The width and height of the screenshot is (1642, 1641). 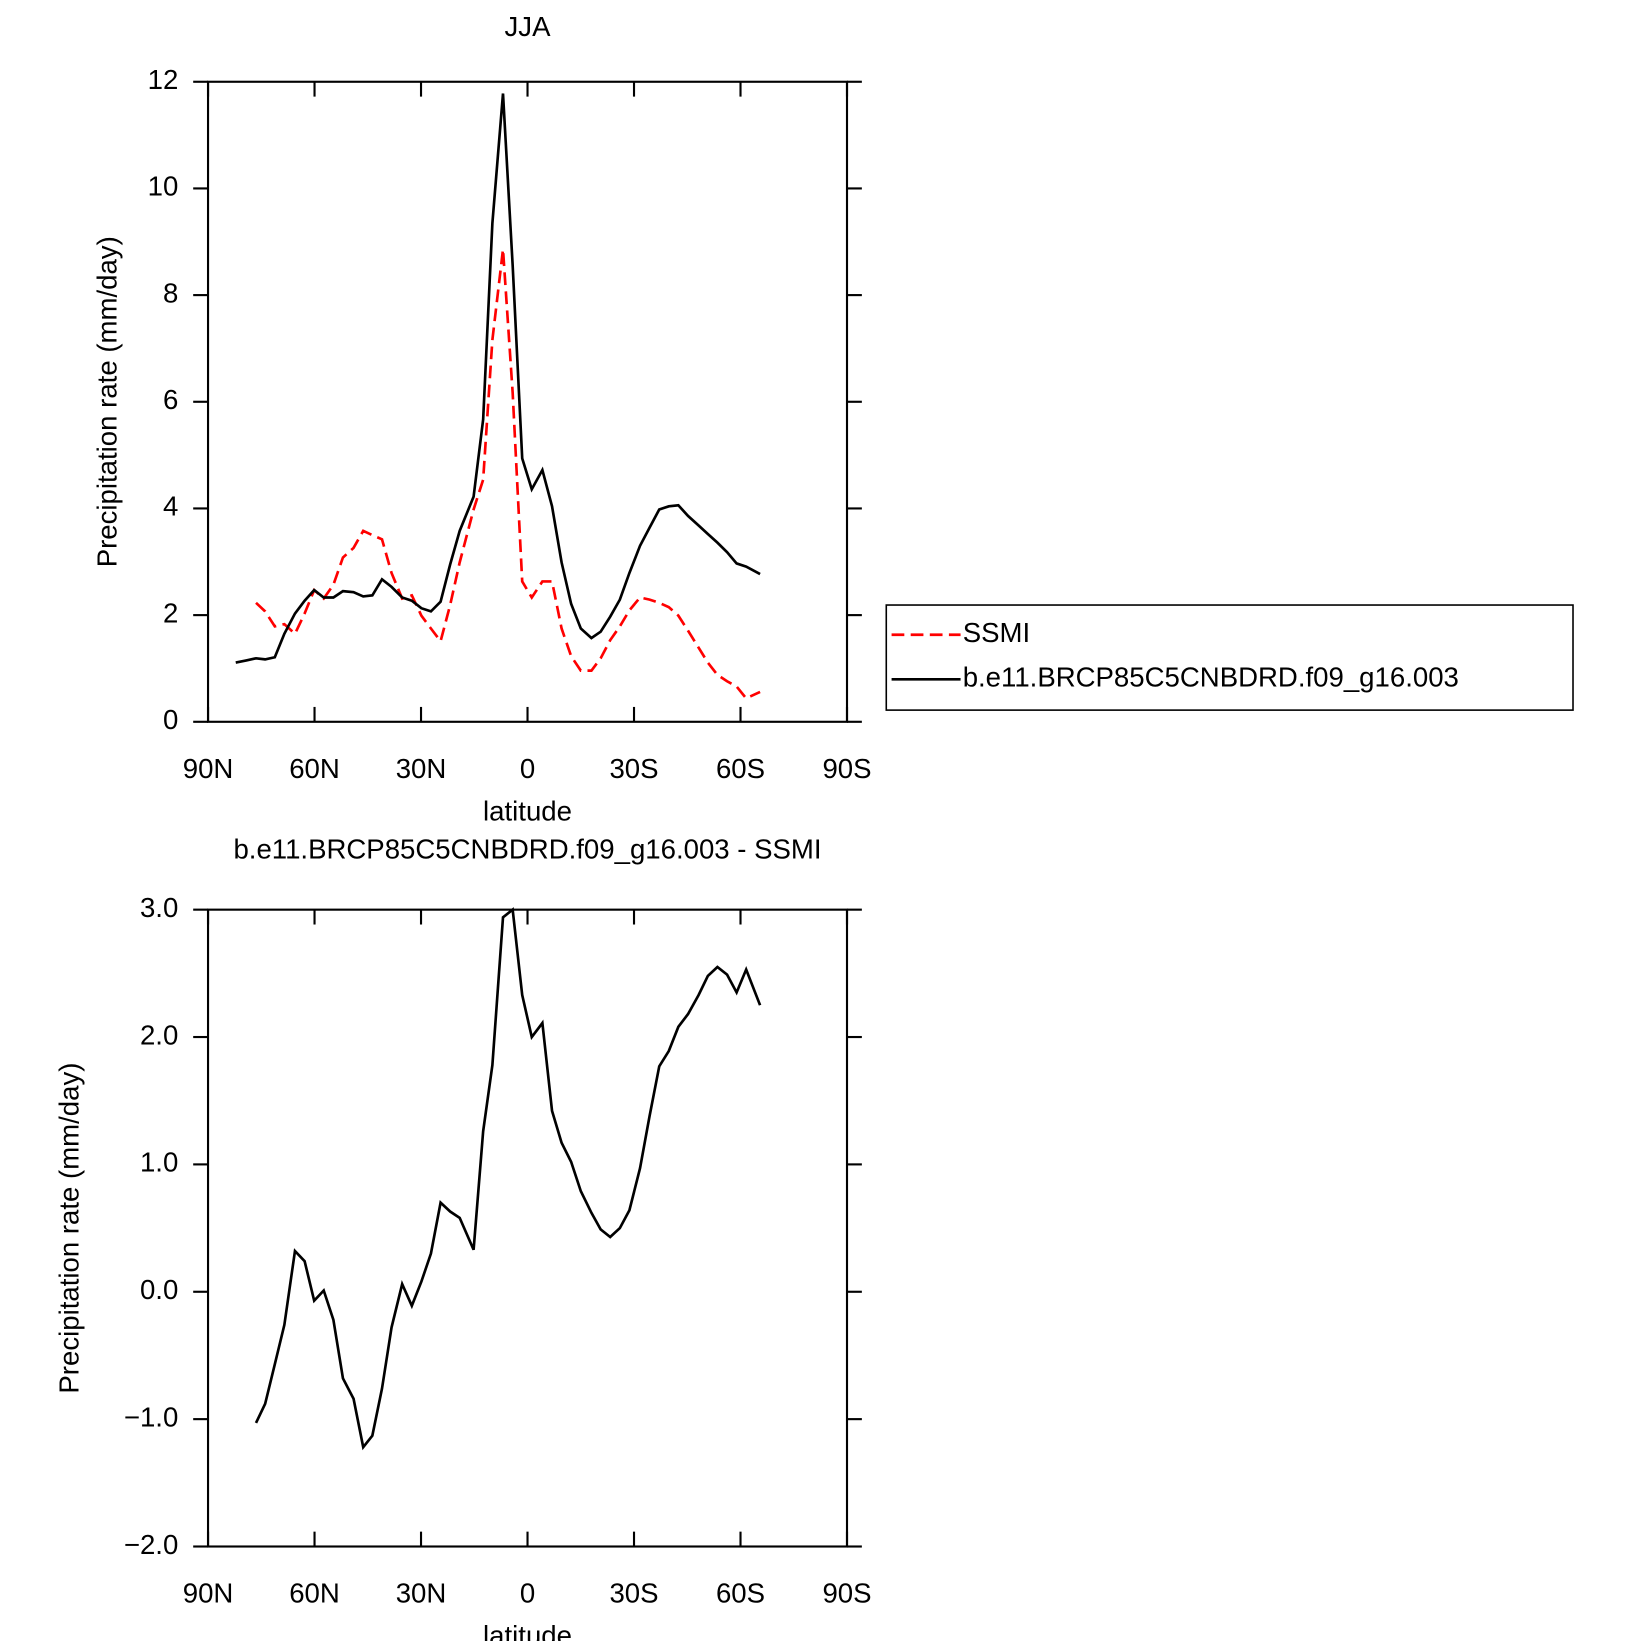 What do you see at coordinates (170, 506) in the screenshot?
I see `y-tick-label: 4` at bounding box center [170, 506].